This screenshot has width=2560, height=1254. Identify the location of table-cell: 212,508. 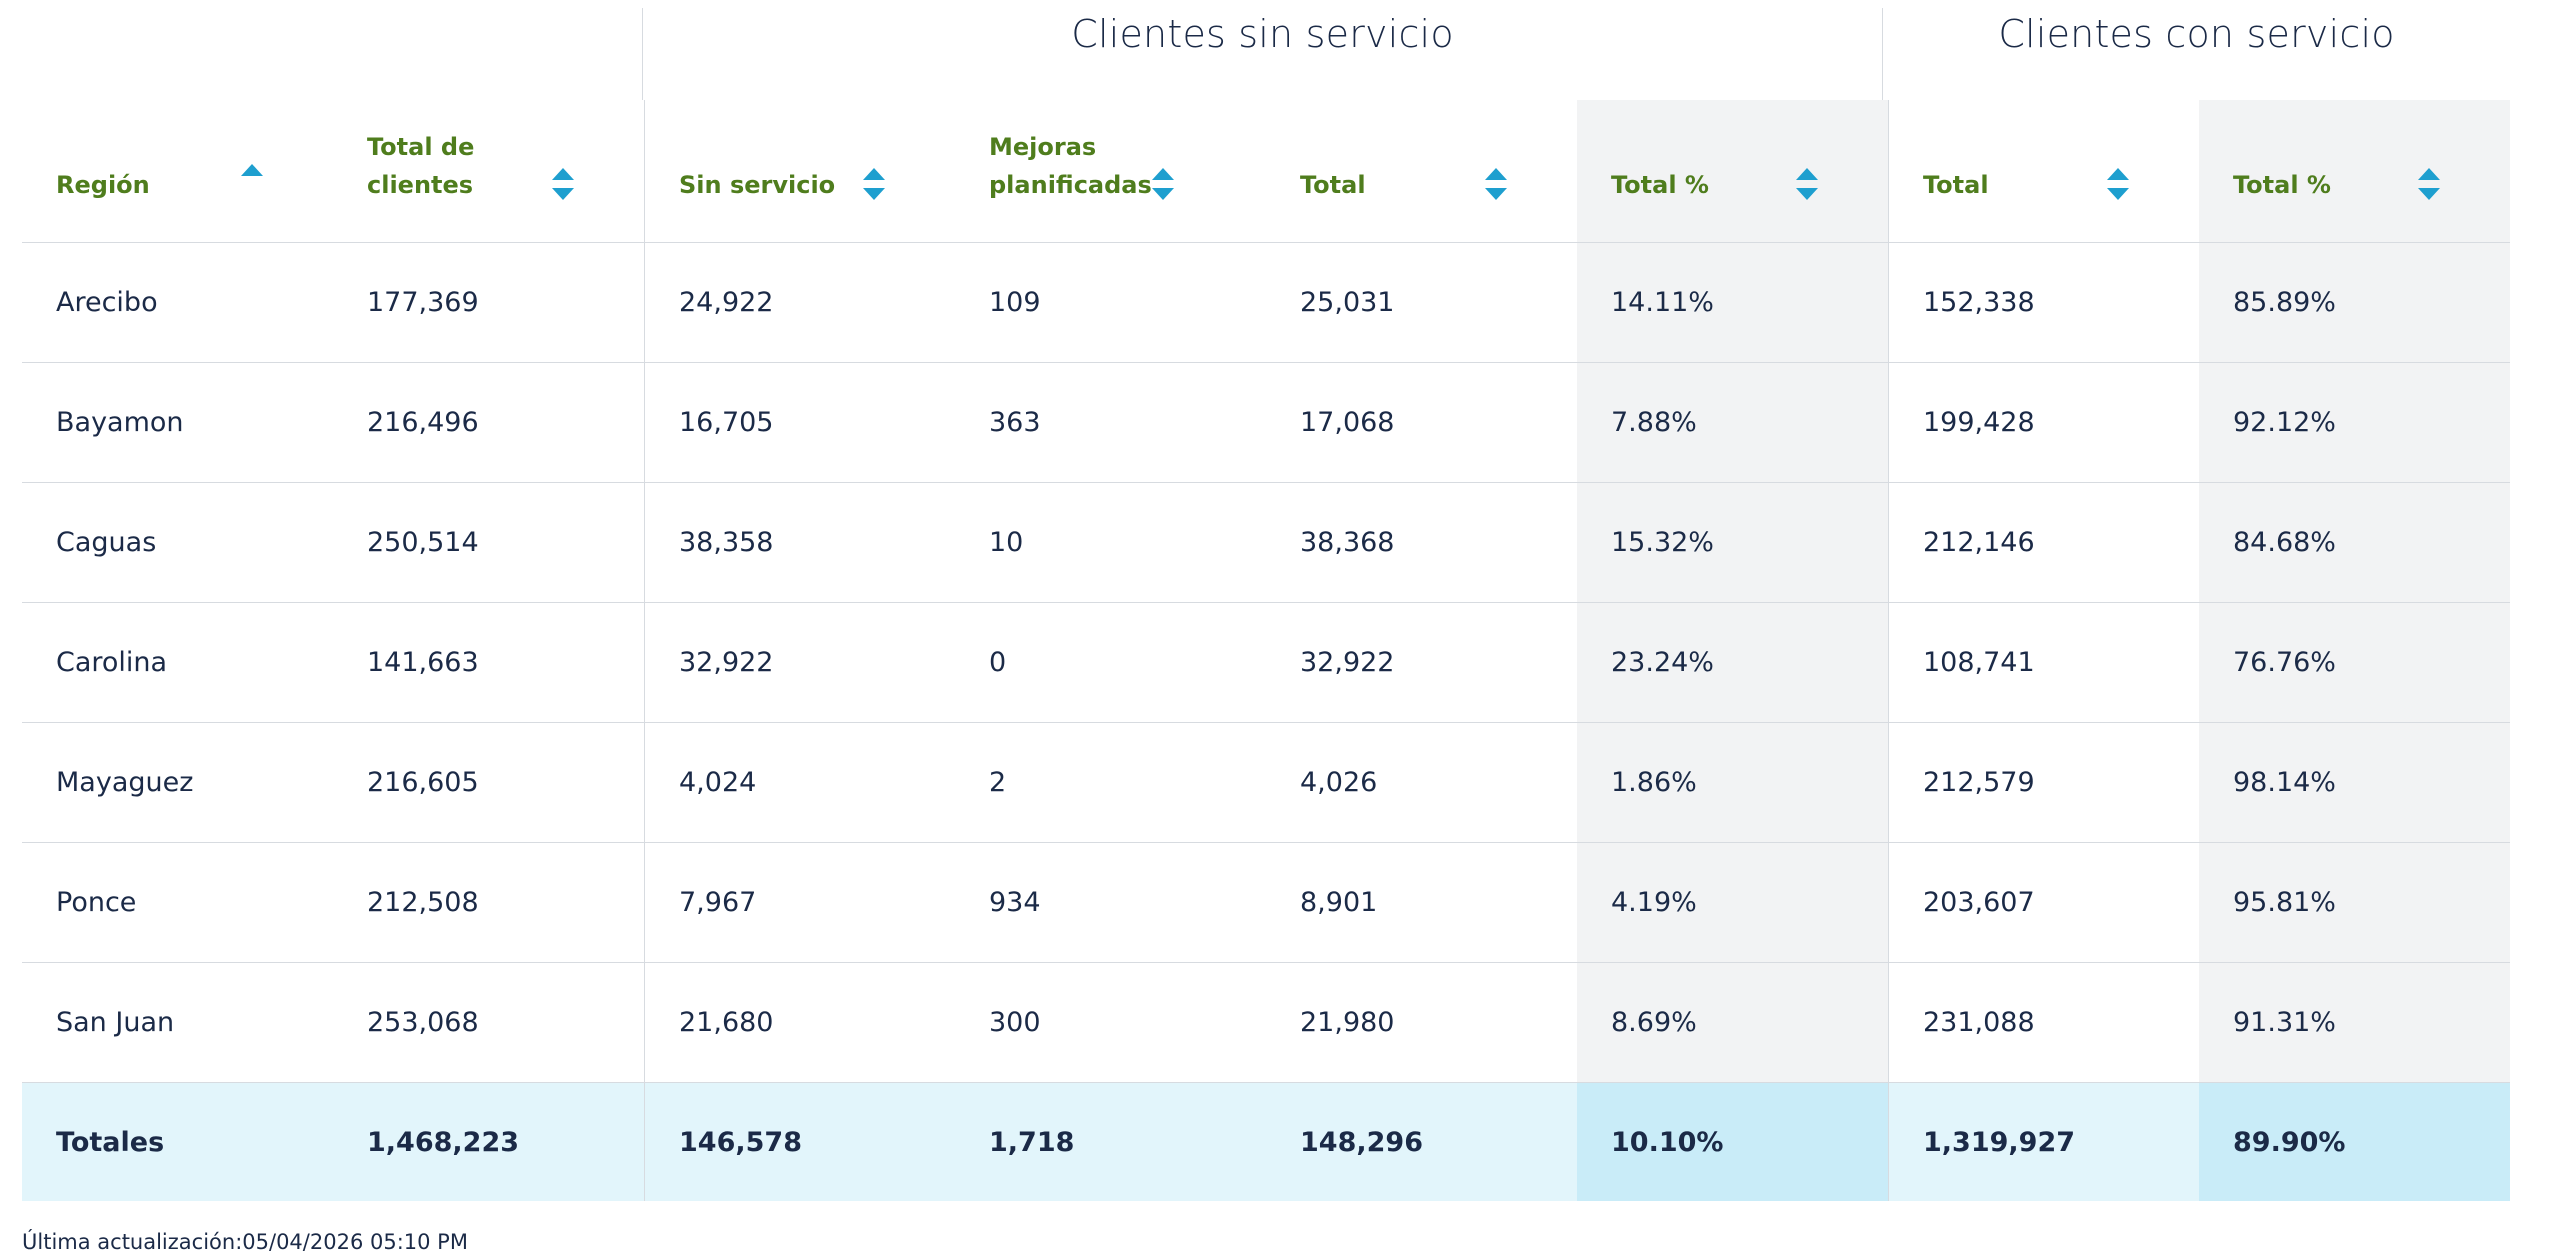
(423, 902).